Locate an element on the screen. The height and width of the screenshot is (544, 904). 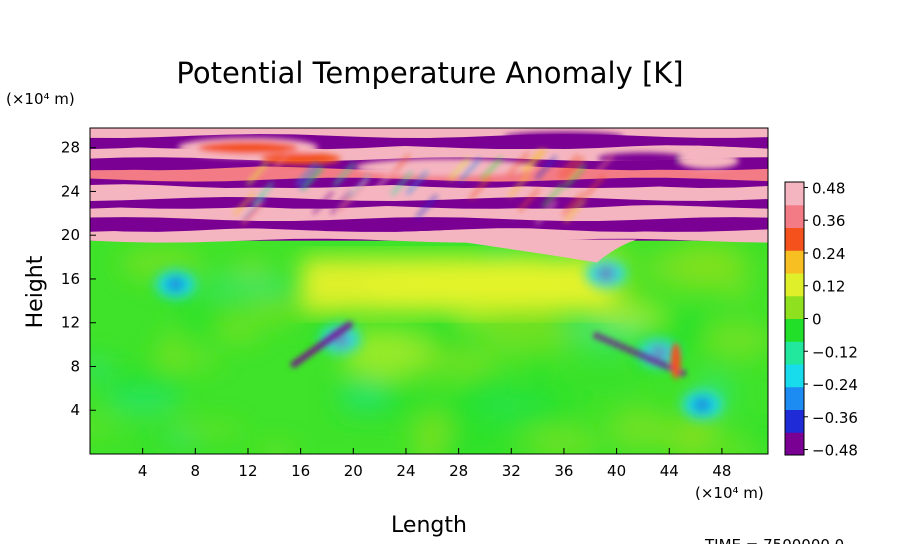
y-tick-label: 4 is located at coordinates (75, 410).